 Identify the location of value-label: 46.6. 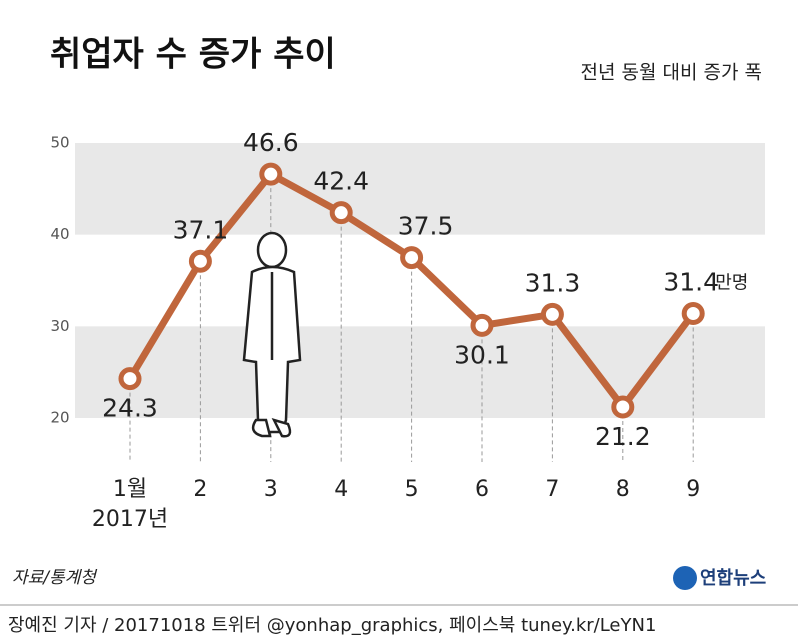
(271, 142).